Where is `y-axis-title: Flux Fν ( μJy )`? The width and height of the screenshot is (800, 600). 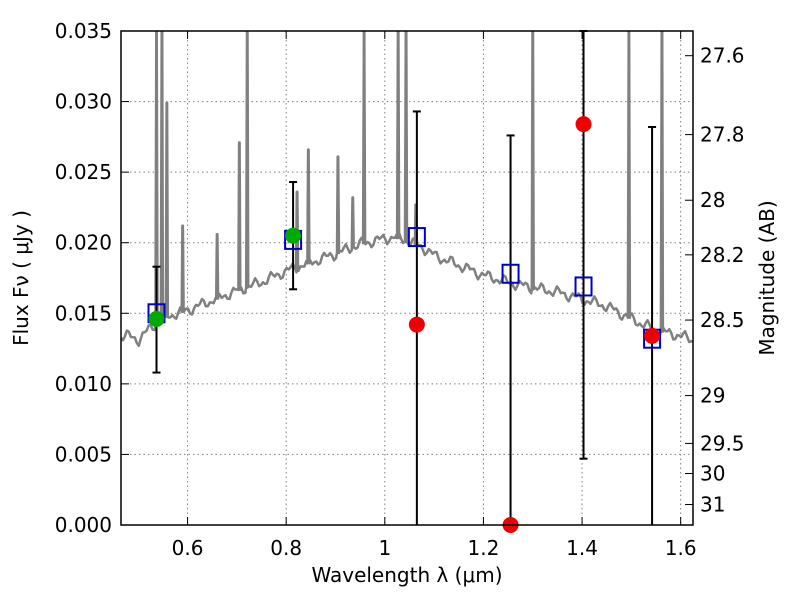 y-axis-title: Flux Fν ( μJy ) is located at coordinates (21, 278).